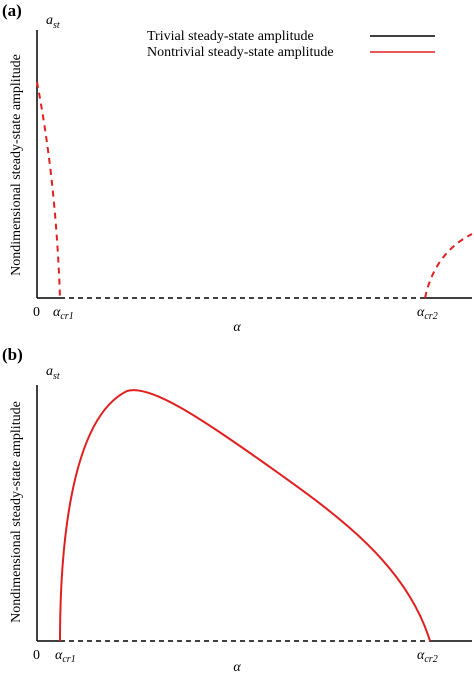 This screenshot has height=673, width=474. I want to click on legend-entry: Nontrivial steady-state amplitude, so click(240, 52).